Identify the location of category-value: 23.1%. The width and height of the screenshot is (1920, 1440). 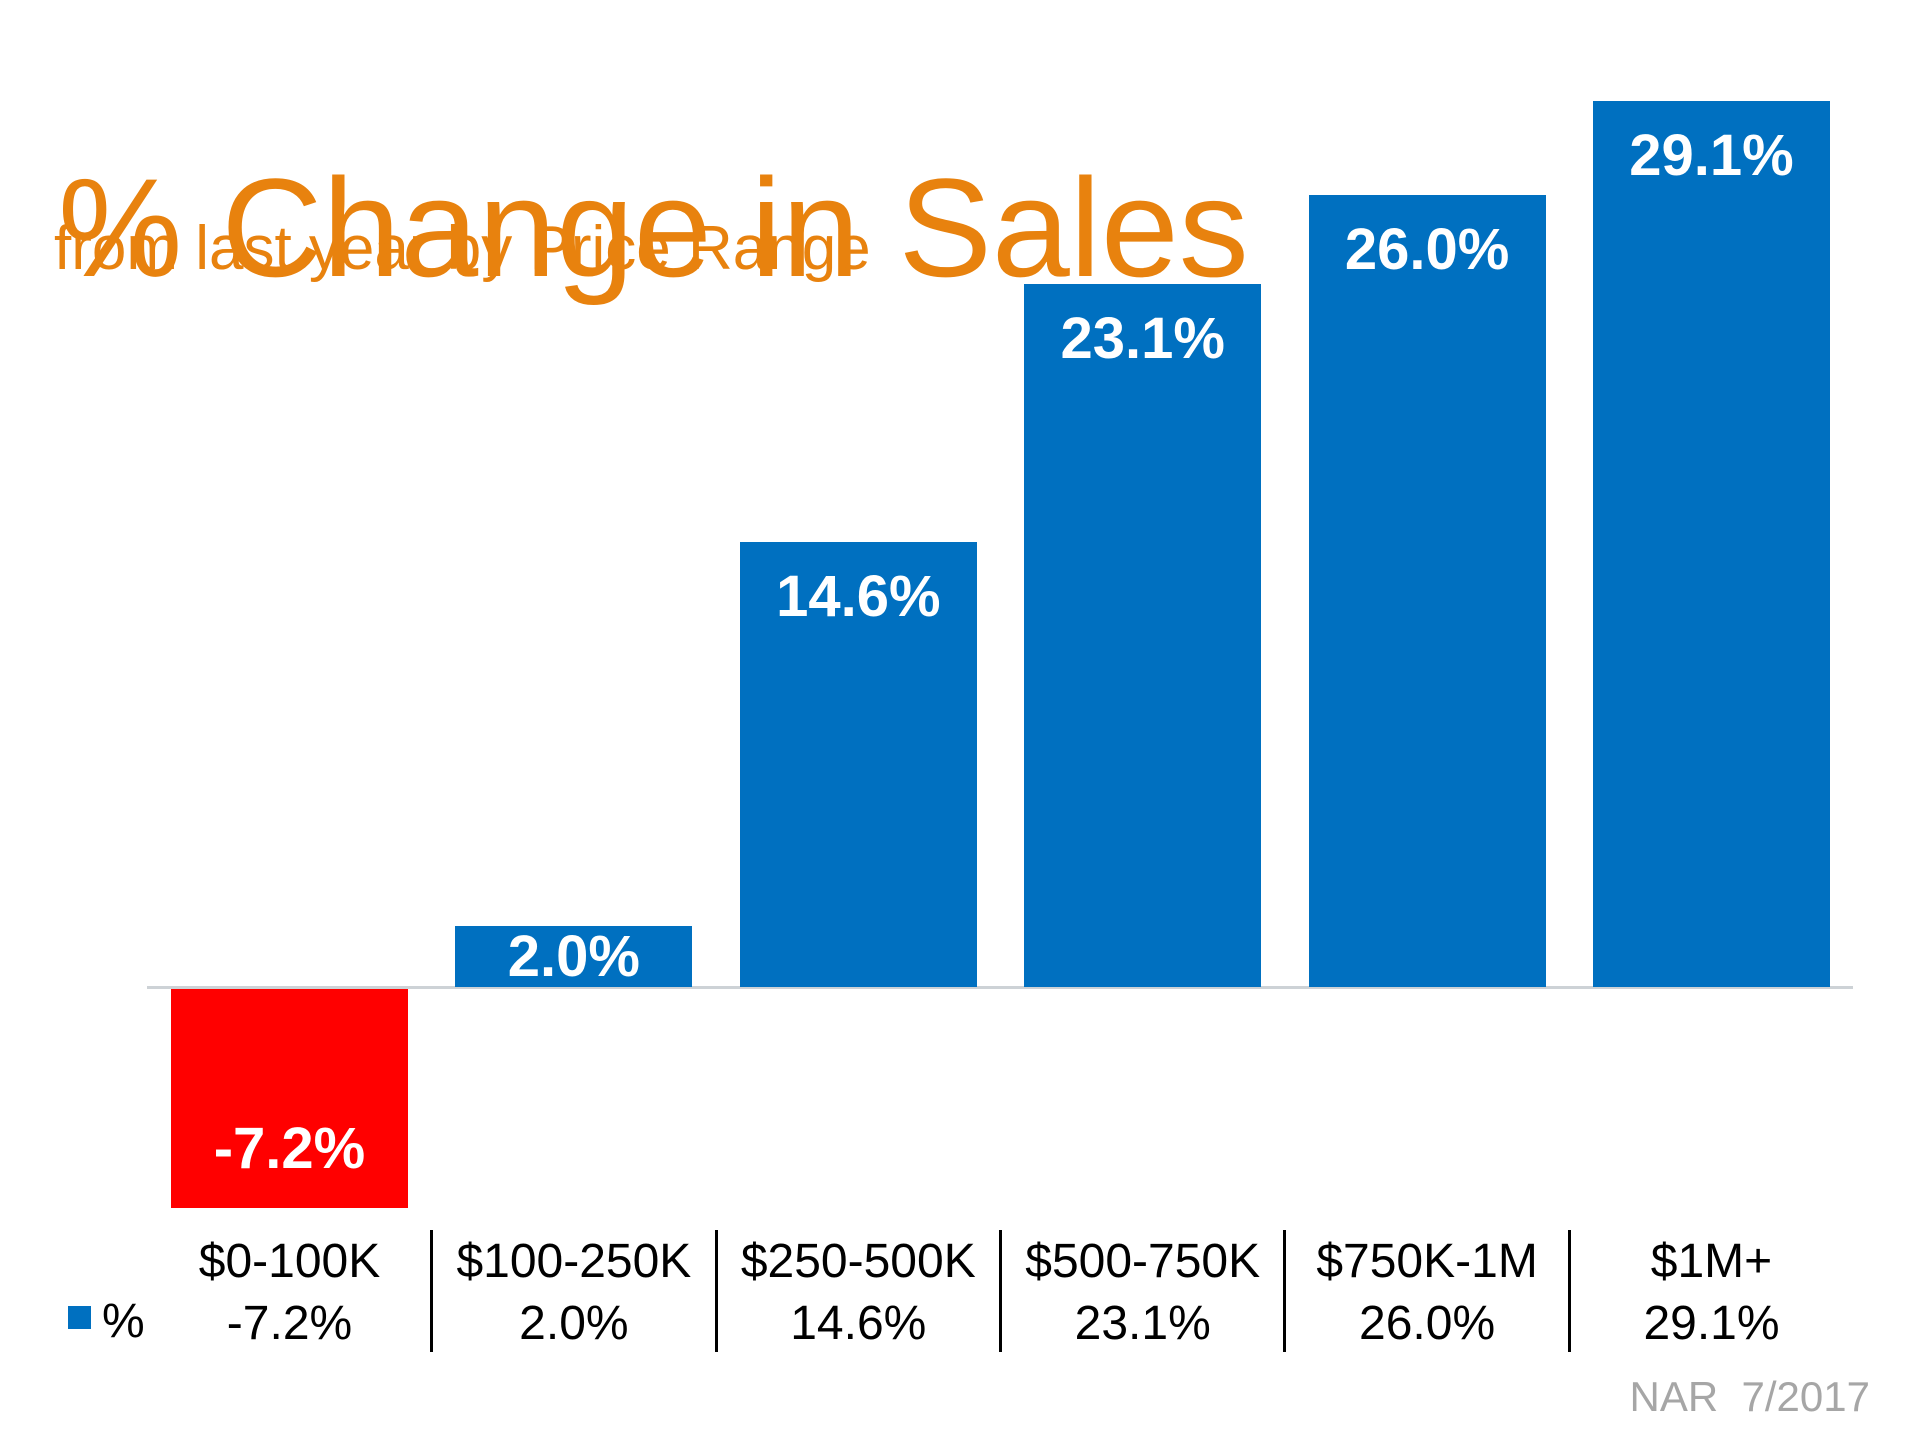
(1142, 1323).